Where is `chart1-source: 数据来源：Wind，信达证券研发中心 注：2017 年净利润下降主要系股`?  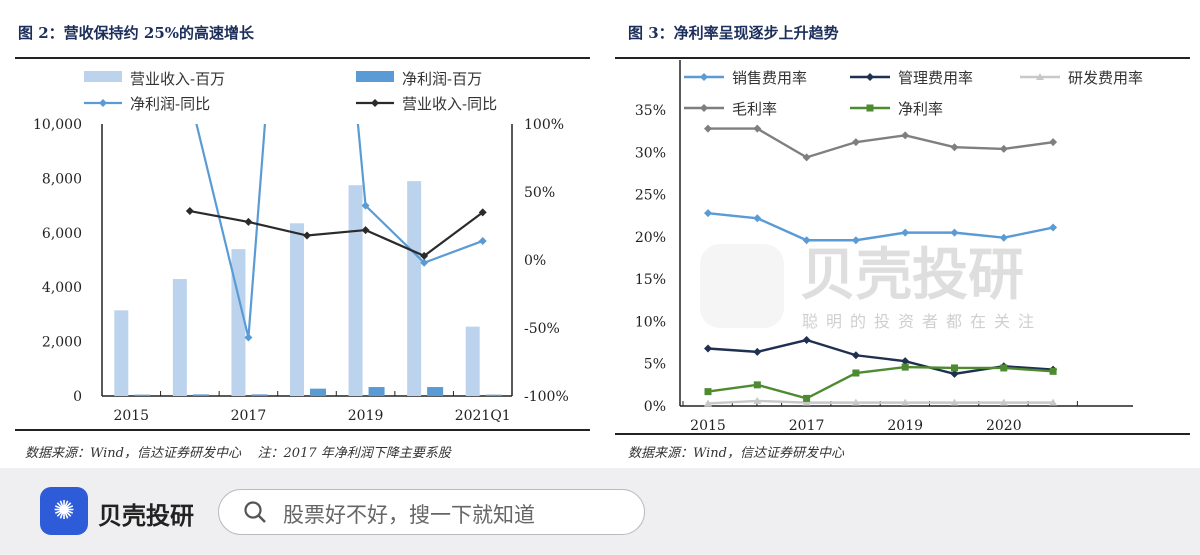 chart1-source: 数据来源：Wind，信达证券研发中心 注：2017 年净利润下降主要系股 is located at coordinates (238, 451).